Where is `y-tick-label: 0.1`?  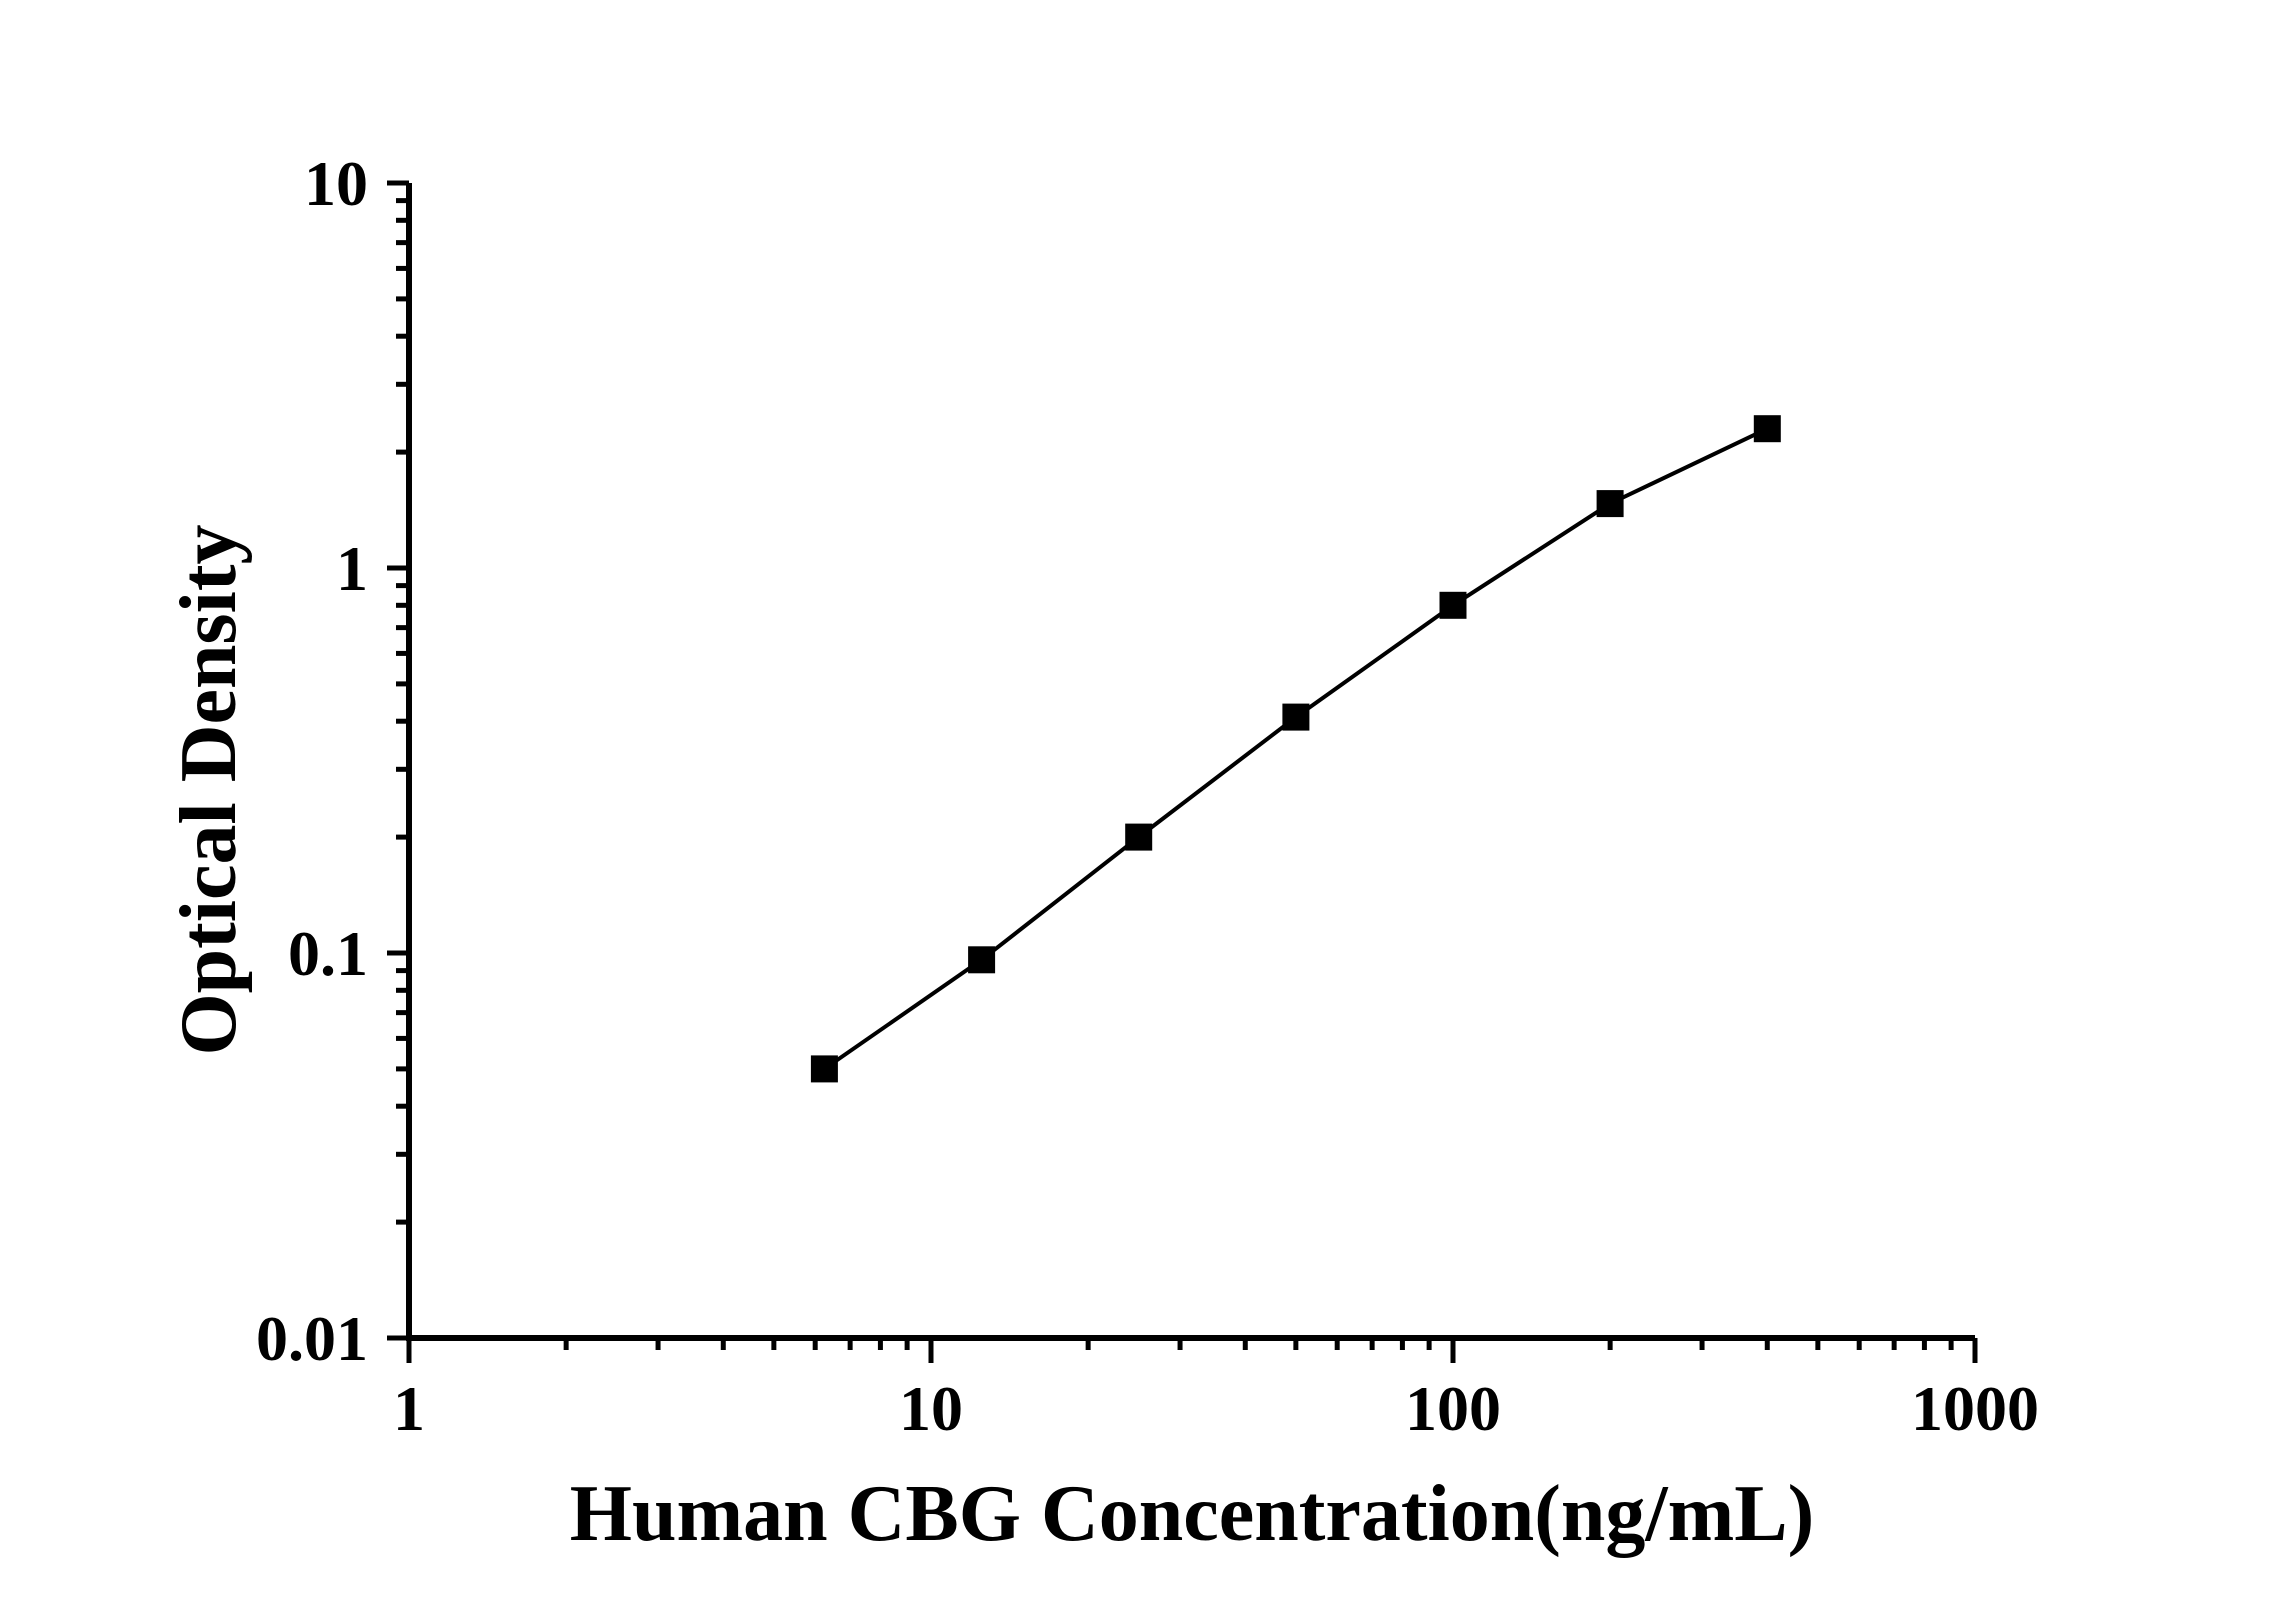 y-tick-label: 0.1 is located at coordinates (328, 953).